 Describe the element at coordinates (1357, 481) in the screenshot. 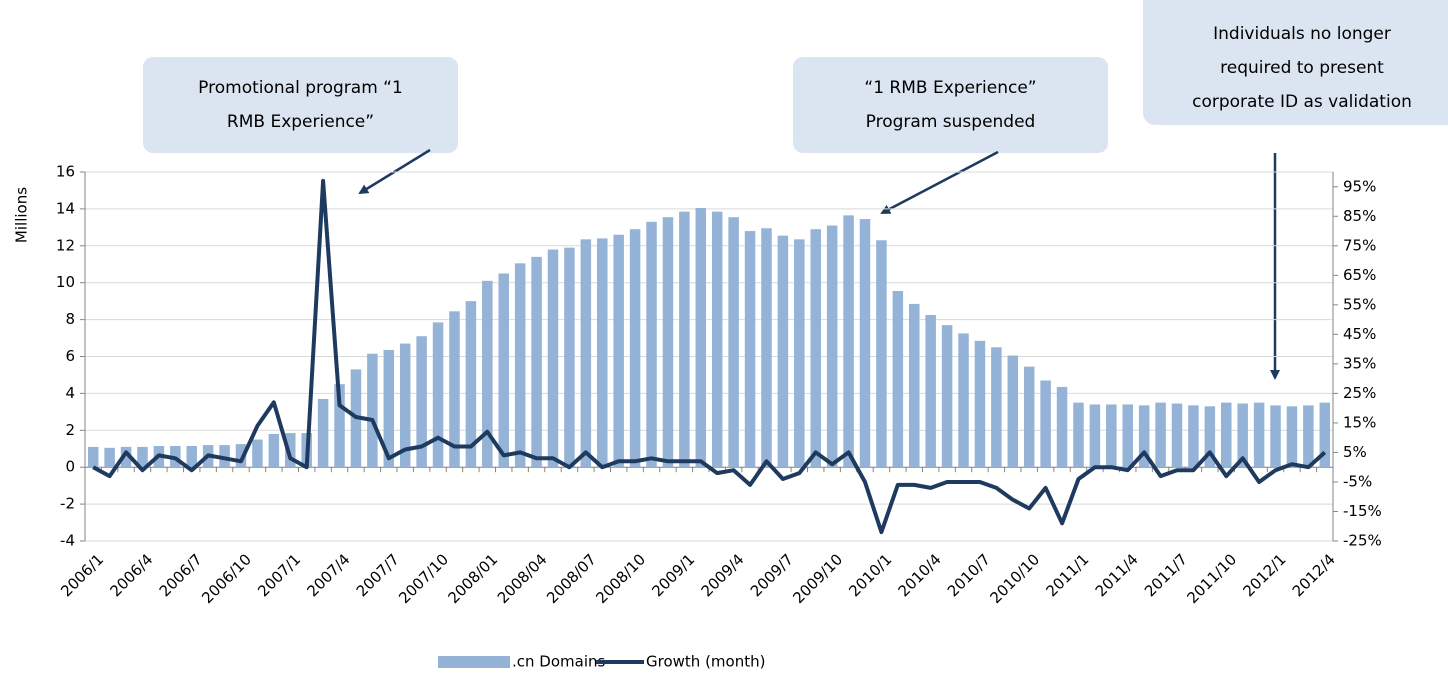

I see `y2-tick-label: -5%` at that location.